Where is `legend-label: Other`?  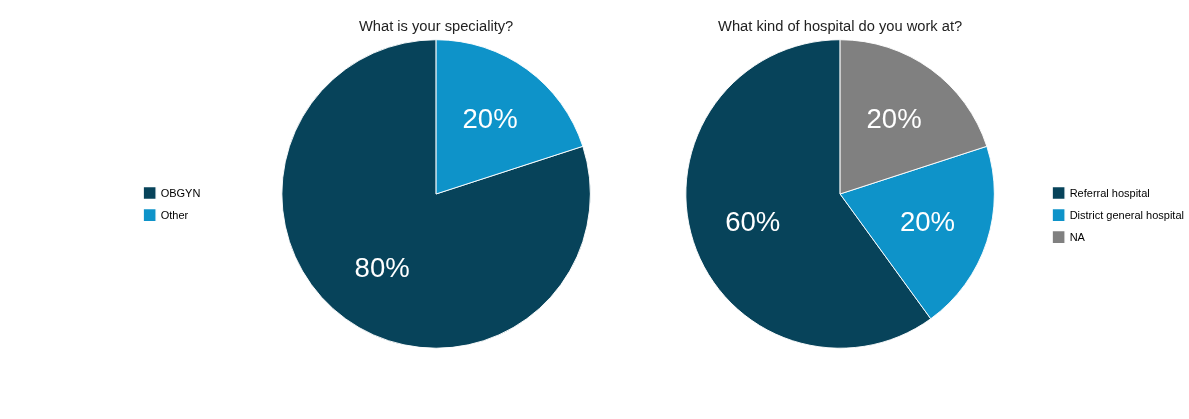
legend-label: Other is located at coordinates (174, 214).